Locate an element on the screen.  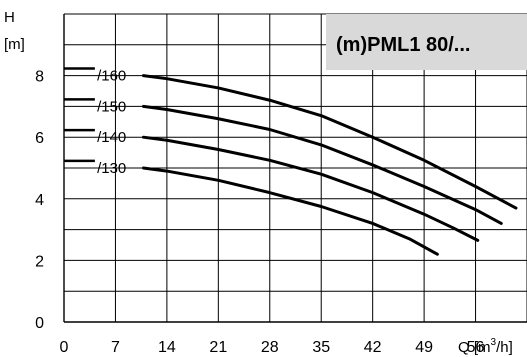
title-box is located at coordinates (426, 42).